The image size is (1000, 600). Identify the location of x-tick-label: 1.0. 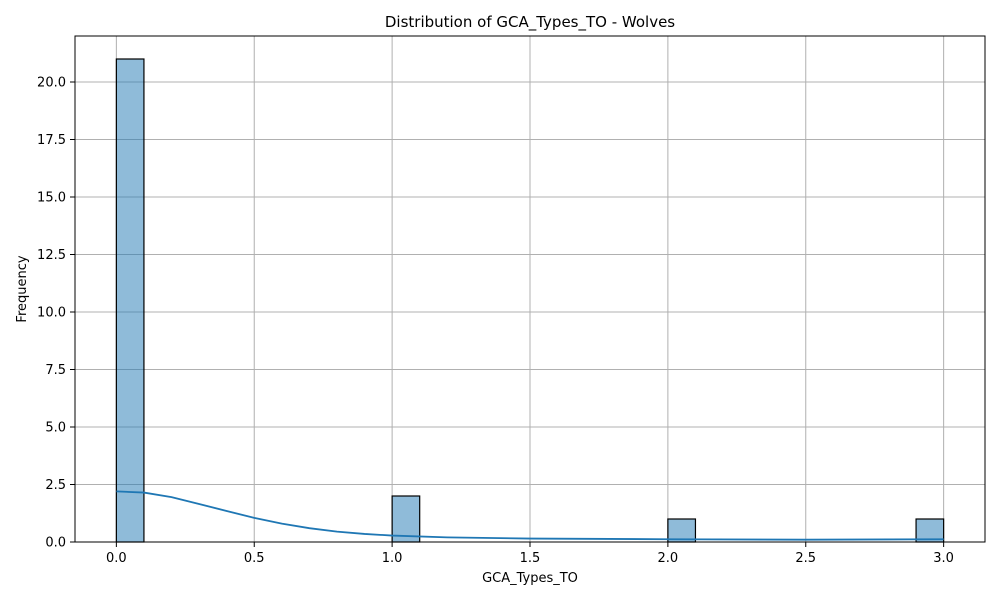
(392, 558).